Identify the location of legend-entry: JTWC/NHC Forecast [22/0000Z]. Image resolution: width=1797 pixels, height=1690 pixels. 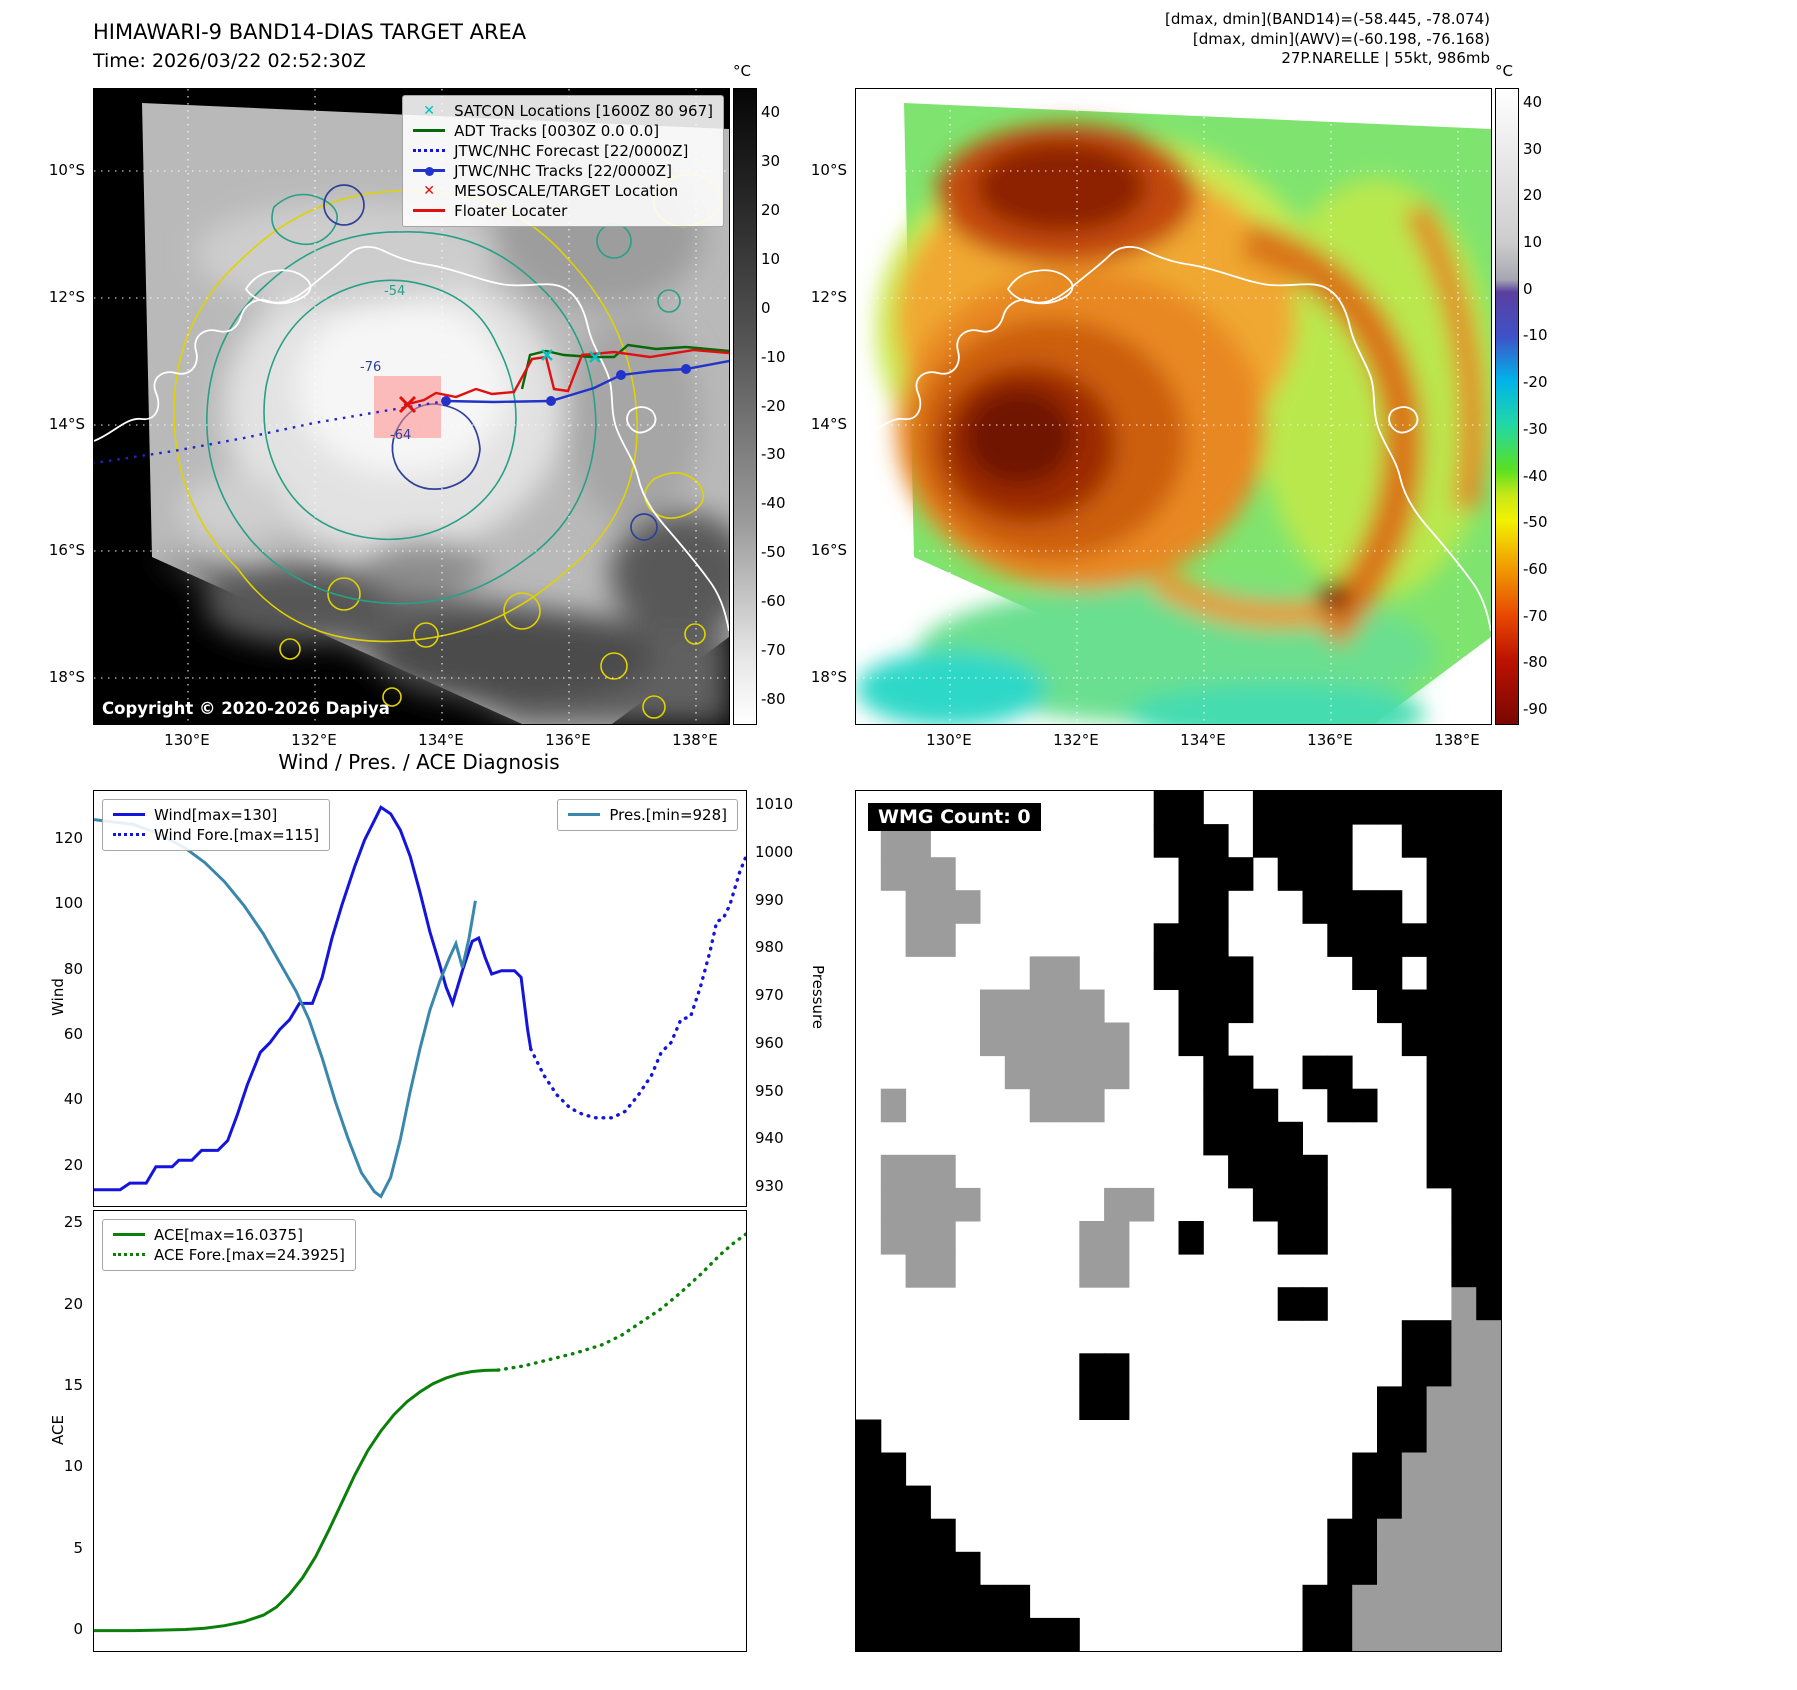
(563, 151).